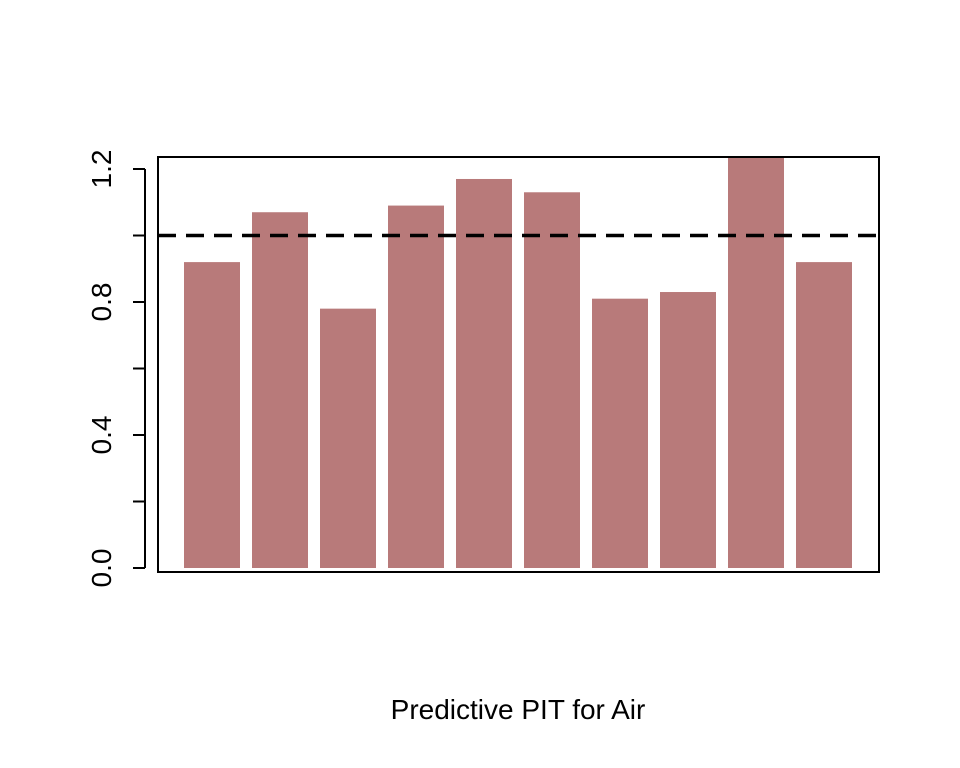  I want to click on y-tick-label: 0.4, so click(101, 435).